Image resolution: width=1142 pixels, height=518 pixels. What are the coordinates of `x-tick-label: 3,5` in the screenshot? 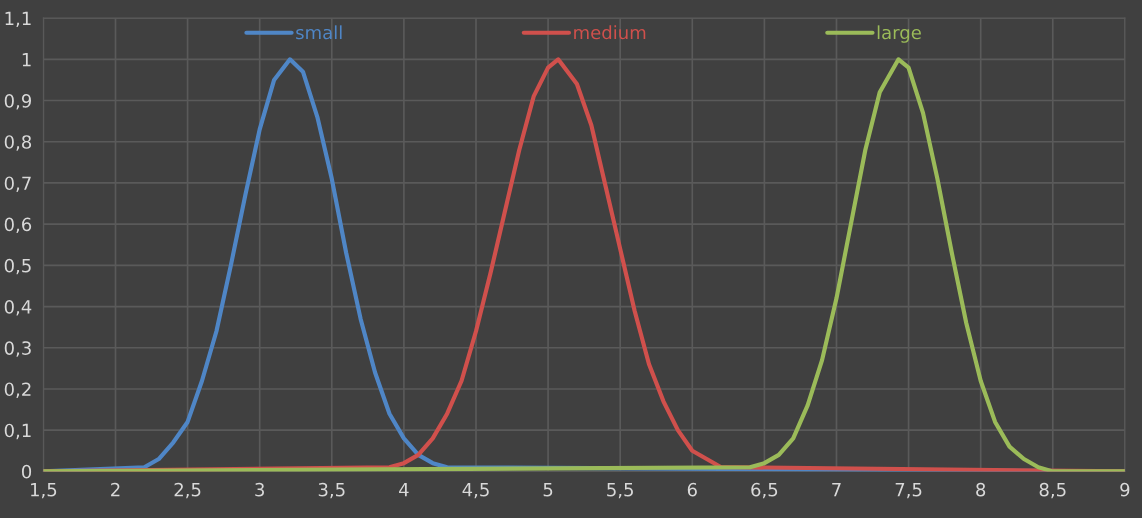 It's located at (331, 490).